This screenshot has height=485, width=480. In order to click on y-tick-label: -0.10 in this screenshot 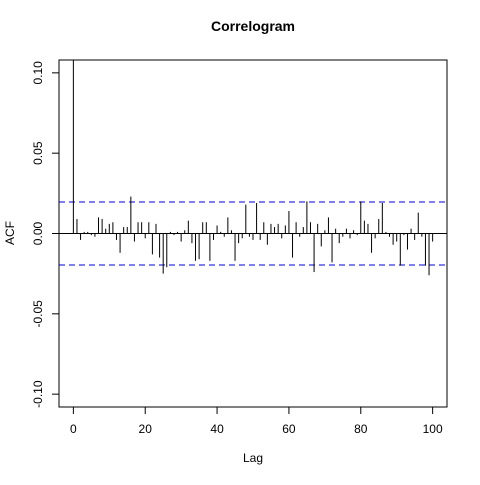, I will do `click(38, 394)`.